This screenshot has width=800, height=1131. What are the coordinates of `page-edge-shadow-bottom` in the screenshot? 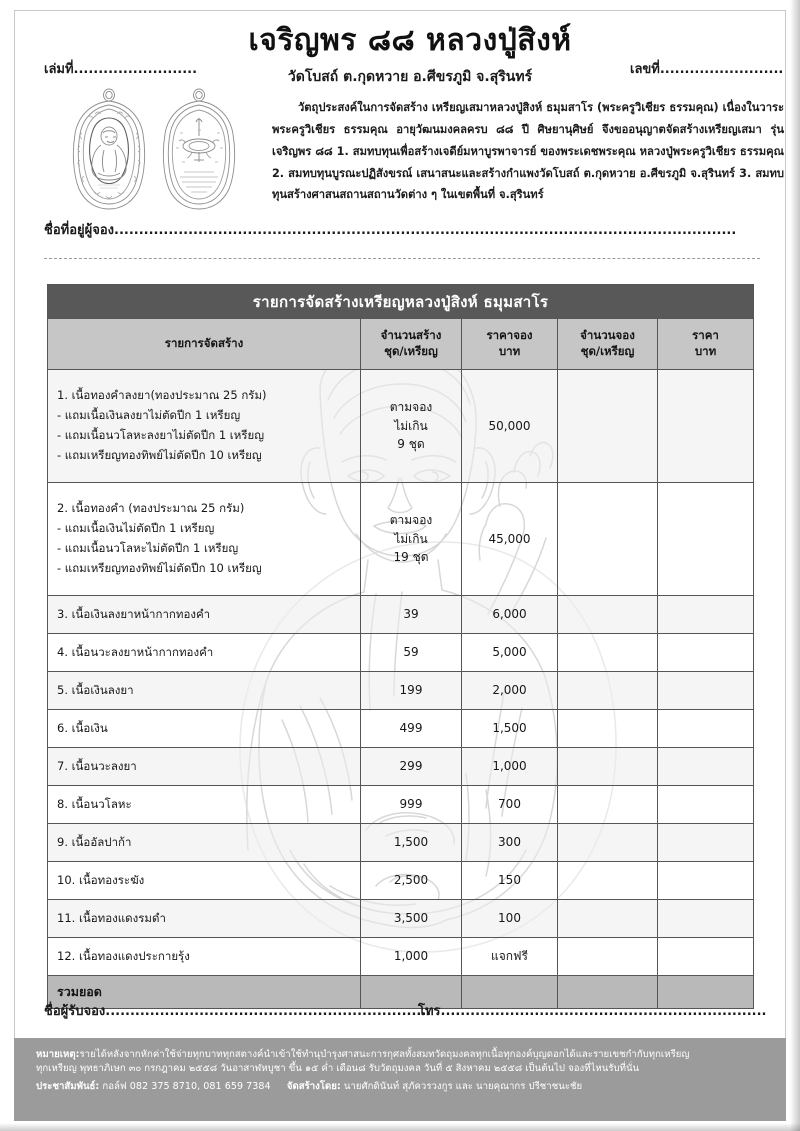 It's located at (400, 1127).